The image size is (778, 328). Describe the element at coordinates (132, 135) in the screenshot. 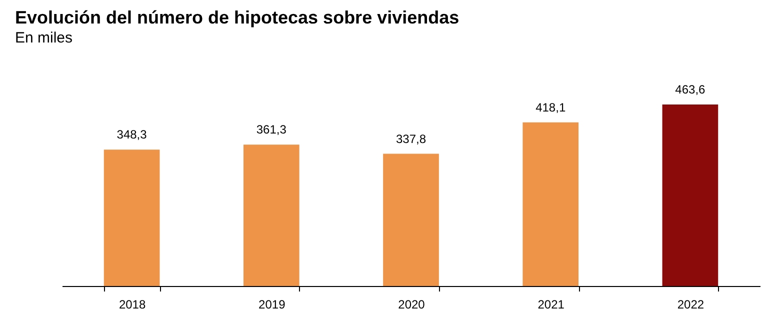

I see `data-label: 348,3` at that location.